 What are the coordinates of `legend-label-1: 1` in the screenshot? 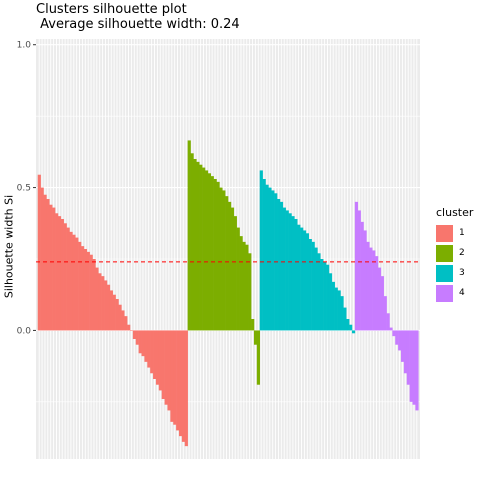 It's located at (462, 233).